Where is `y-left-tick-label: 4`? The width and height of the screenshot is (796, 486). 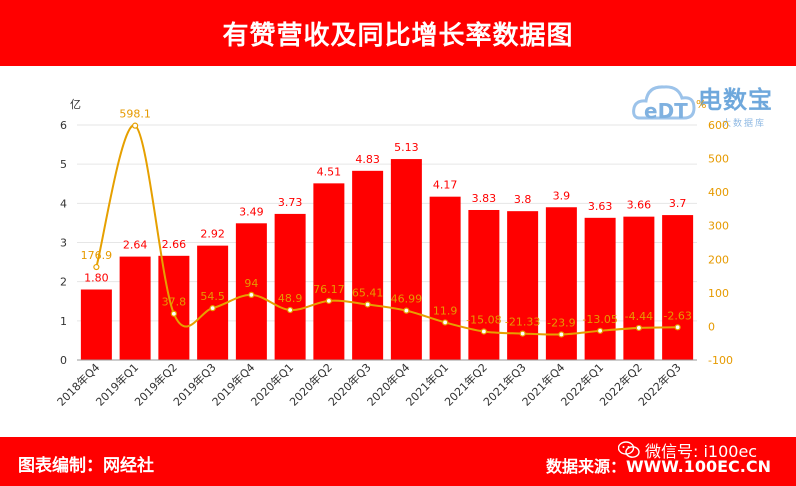 y-left-tick-label: 4 is located at coordinates (63, 203).